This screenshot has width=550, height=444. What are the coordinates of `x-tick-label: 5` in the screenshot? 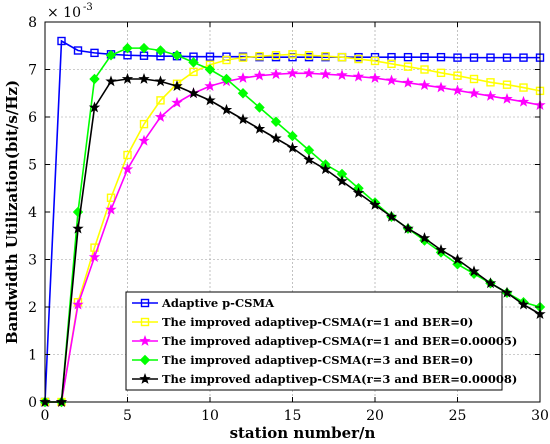 It's located at (127, 416).